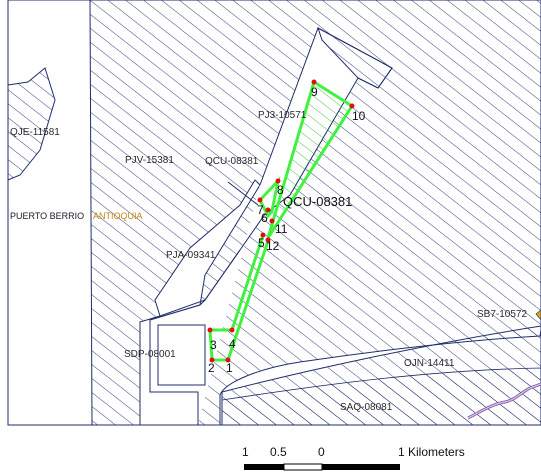 This screenshot has width=541, height=473. Describe the element at coordinates (502, 314) in the screenshot. I see `parcel-label-sb7: SB7-10572` at that location.